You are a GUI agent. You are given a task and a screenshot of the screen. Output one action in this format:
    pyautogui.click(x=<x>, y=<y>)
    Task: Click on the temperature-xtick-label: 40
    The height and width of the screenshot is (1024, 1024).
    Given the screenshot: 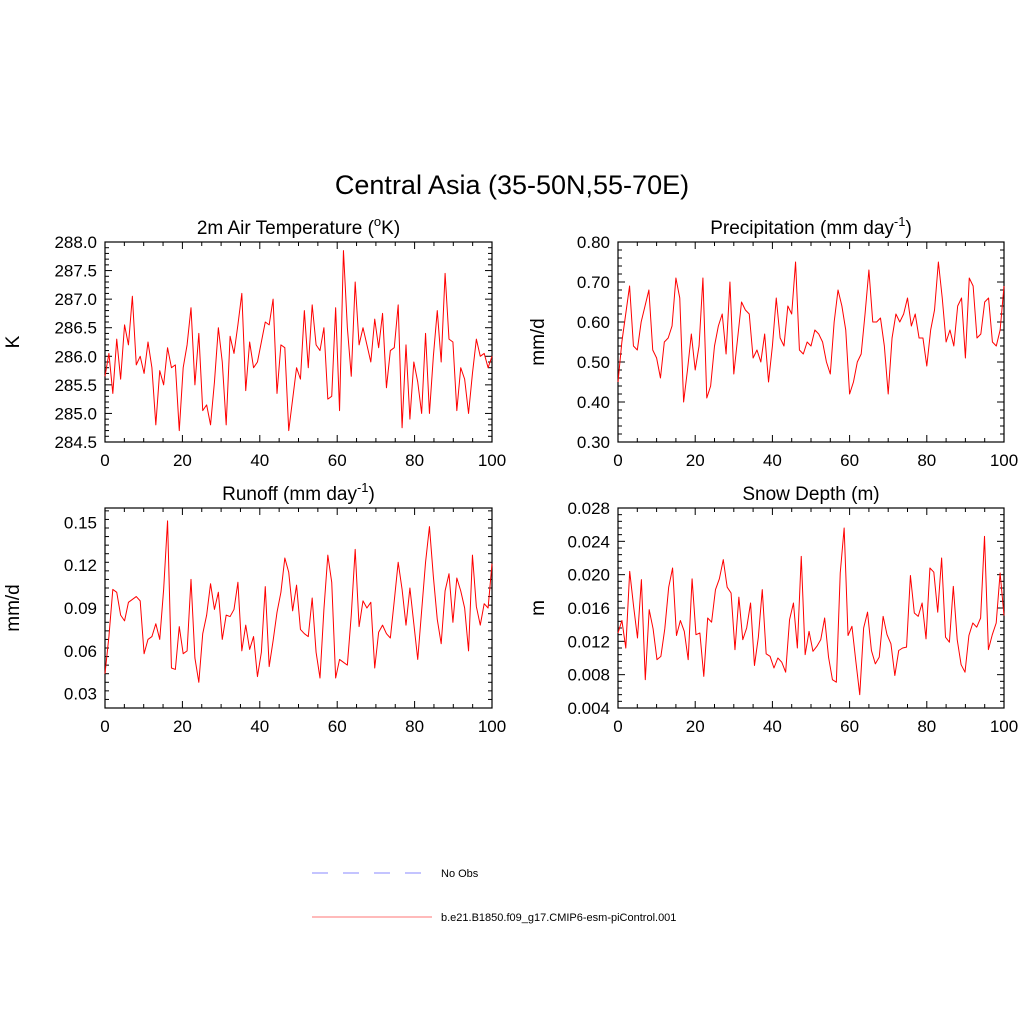 What is the action you would take?
    pyautogui.click(x=259, y=460)
    